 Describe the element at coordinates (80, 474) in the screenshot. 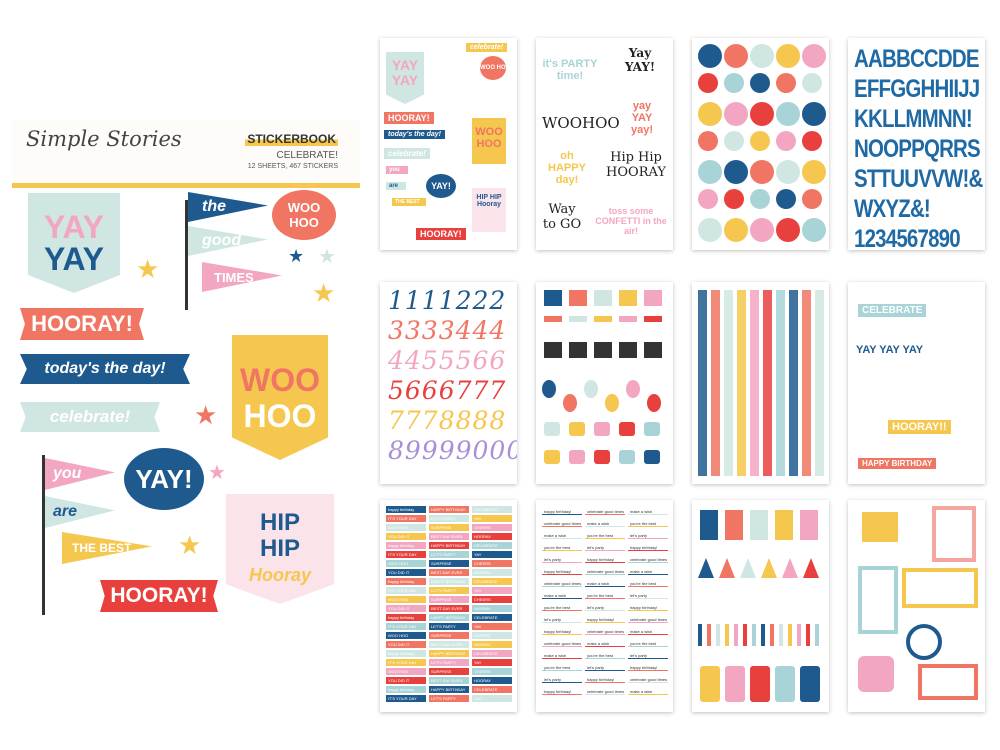

I see `you-pennant-sticker: you` at that location.